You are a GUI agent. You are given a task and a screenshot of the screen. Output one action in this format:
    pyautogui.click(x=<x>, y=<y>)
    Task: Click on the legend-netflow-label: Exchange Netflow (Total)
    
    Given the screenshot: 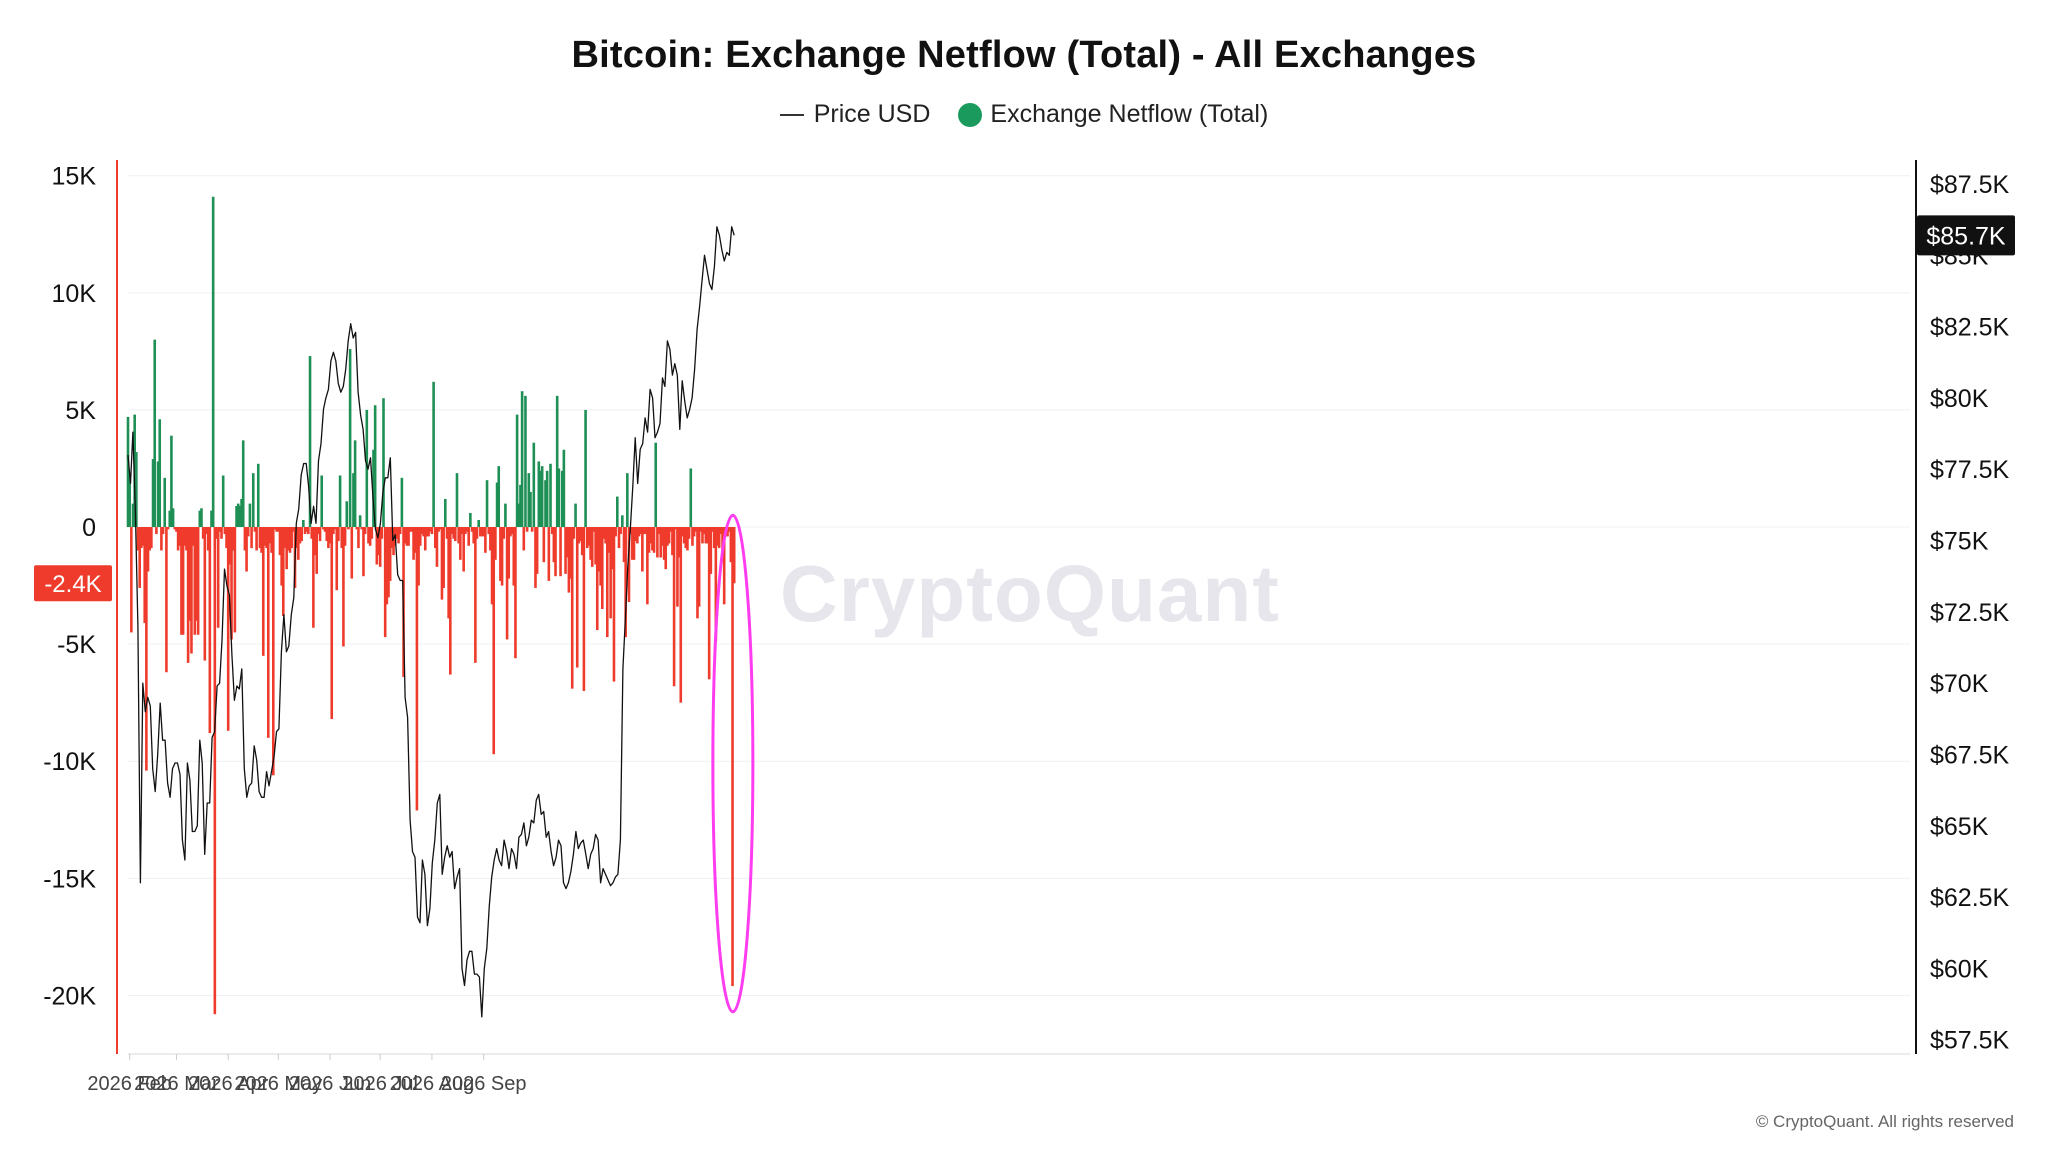 What is the action you would take?
    pyautogui.click(x=1129, y=114)
    